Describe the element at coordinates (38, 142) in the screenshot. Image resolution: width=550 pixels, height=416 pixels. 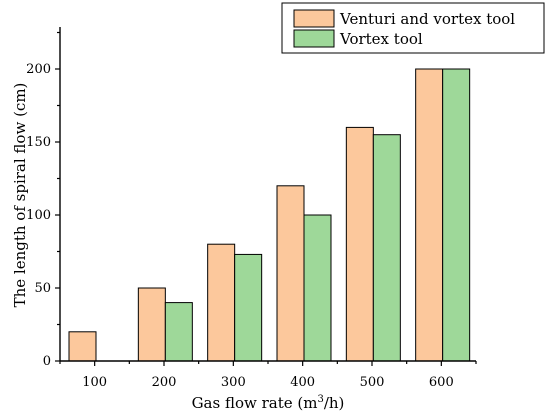
I see `y-tick-label-150: 150` at that location.